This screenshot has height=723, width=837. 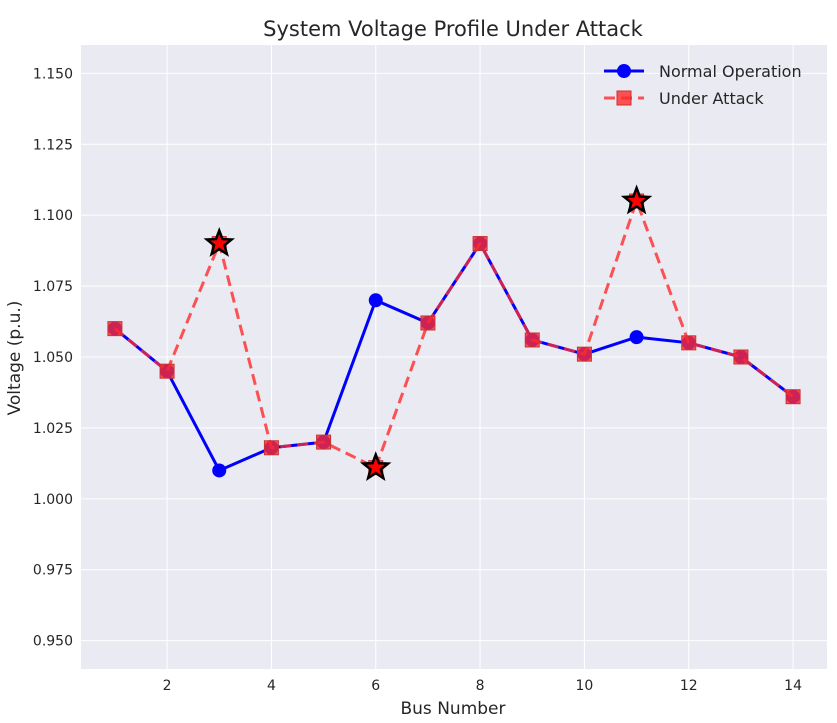 What do you see at coordinates (53, 429) in the screenshot?
I see `y-tick-label: 1.025` at bounding box center [53, 429].